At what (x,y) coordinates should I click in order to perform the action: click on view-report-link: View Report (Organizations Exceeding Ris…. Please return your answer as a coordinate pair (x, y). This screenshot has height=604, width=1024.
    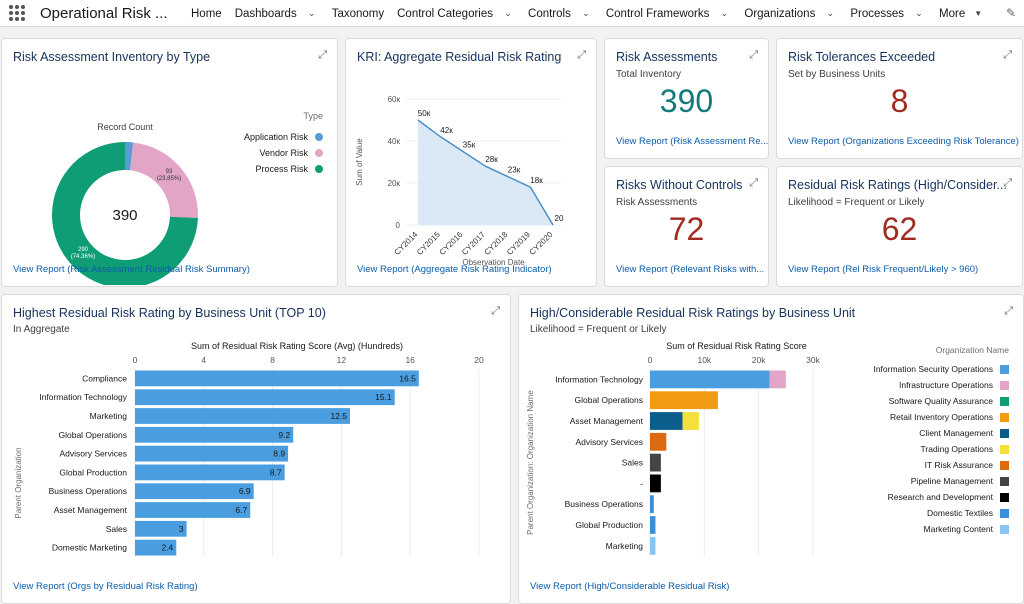
    Looking at the image, I should click on (903, 141).